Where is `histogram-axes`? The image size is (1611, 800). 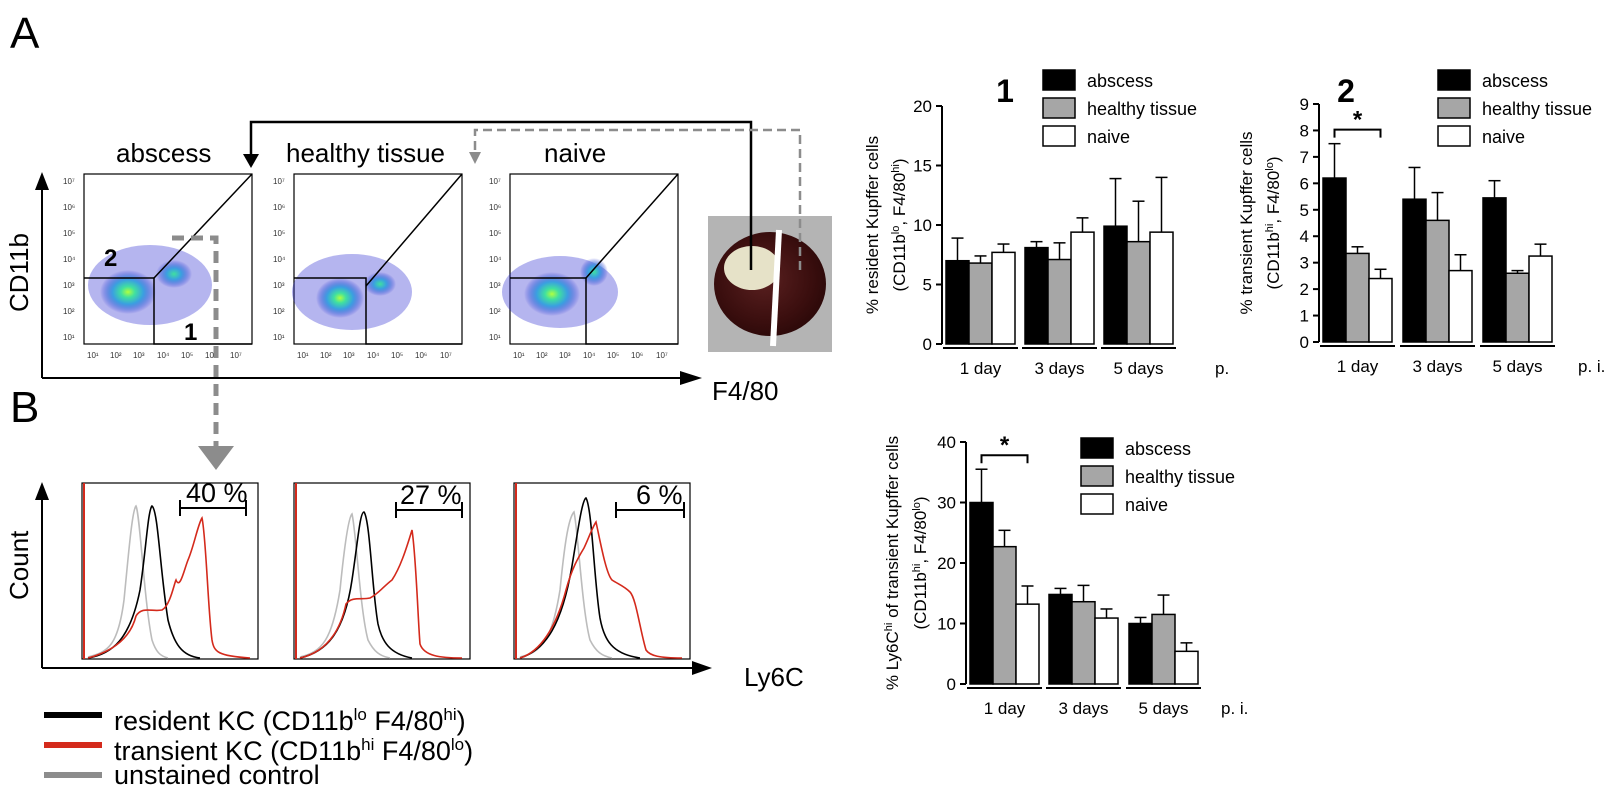 histogram-axes is located at coordinates (373, 578).